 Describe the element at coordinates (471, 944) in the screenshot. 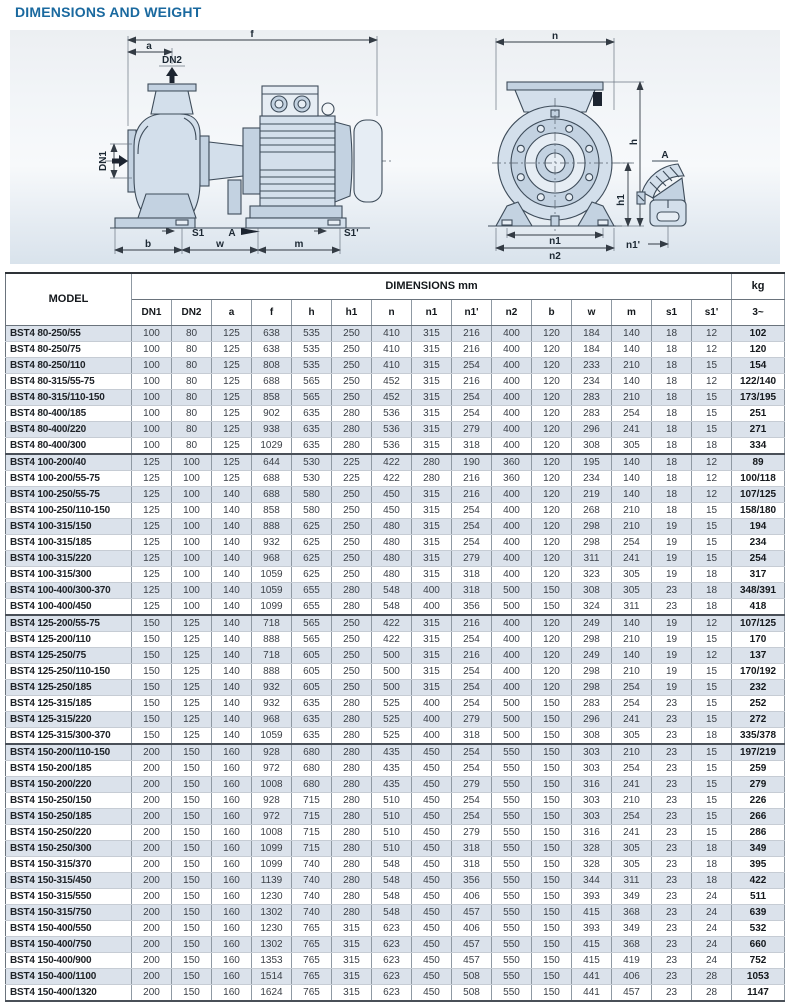

I see `dim-cell: 457` at that location.